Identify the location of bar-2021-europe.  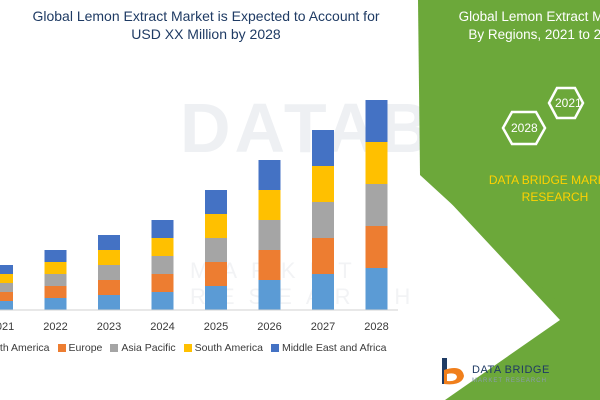
(6, 296).